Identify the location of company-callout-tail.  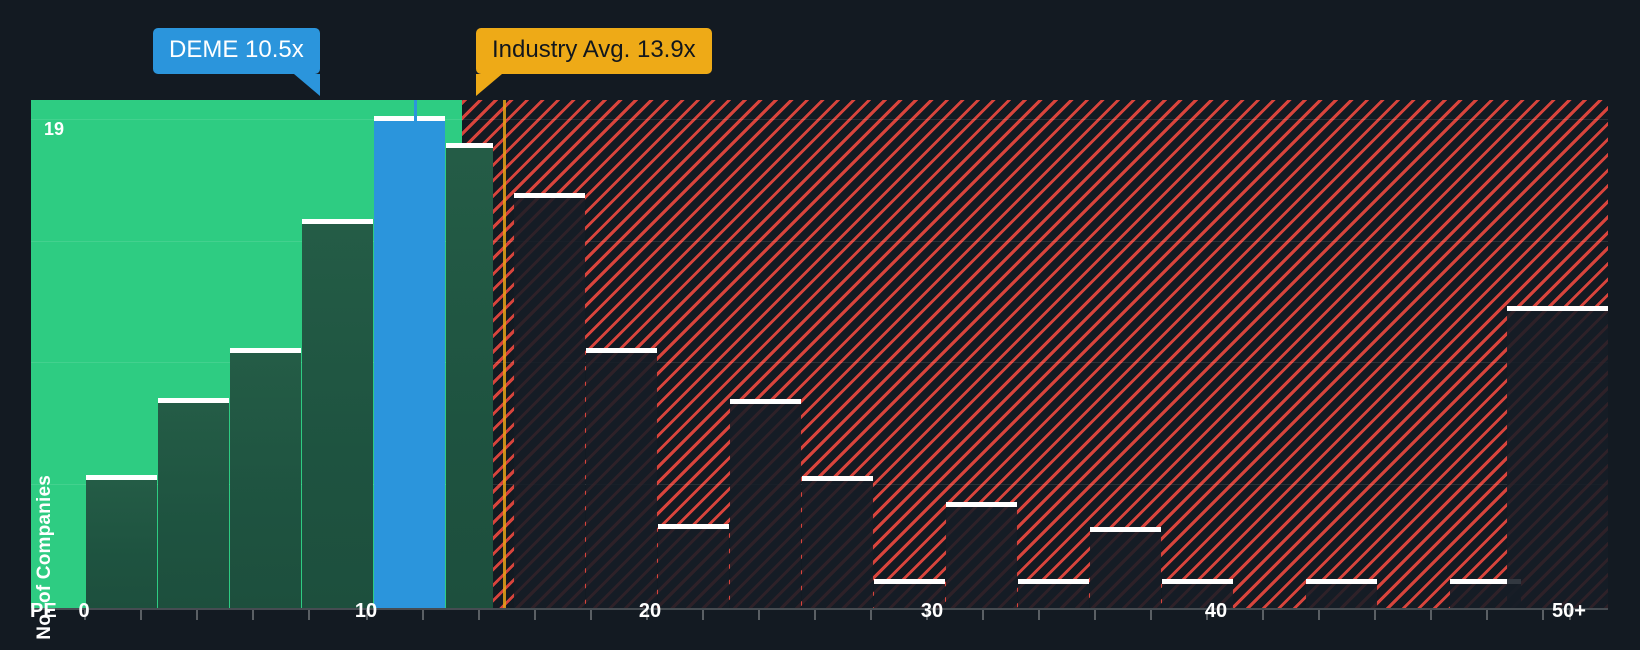
(306, 84).